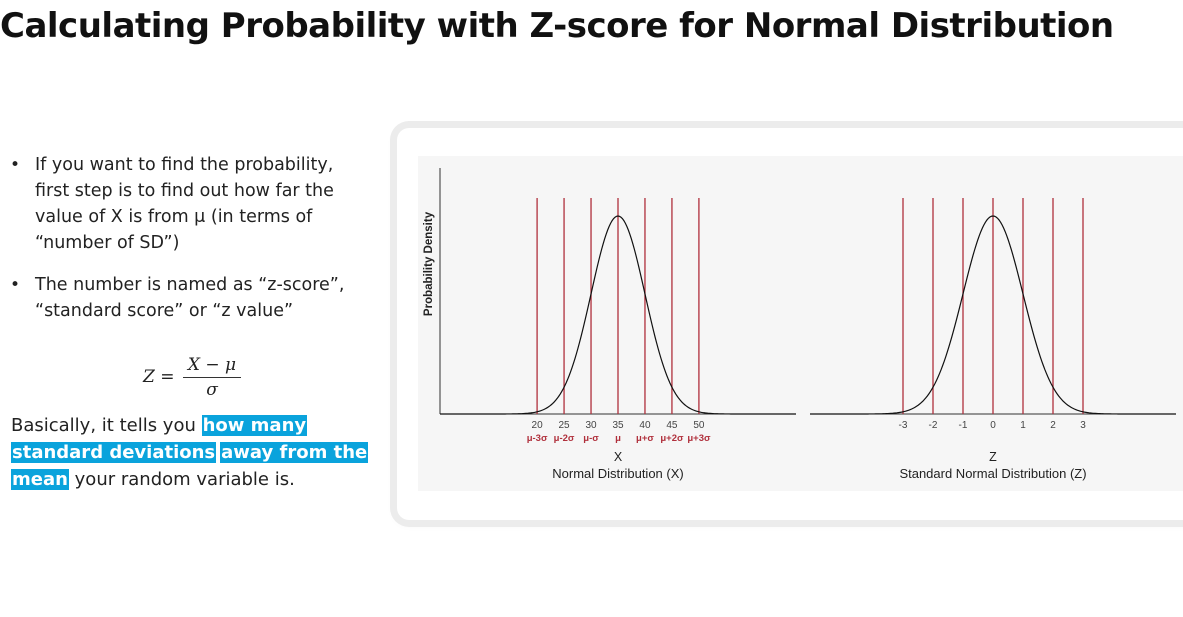 The height and width of the screenshot is (617, 1183). I want to click on tick-label-1-1: 25, so click(564, 425).